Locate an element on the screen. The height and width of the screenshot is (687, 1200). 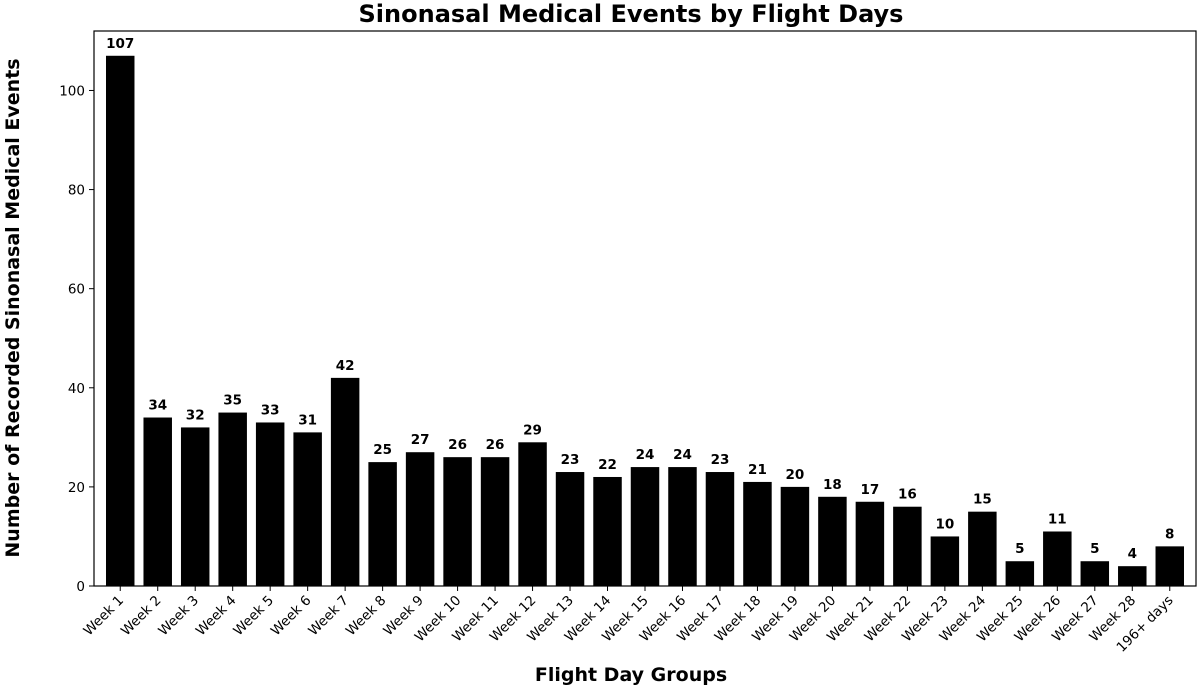
bar-value-label: 32 is located at coordinates (195, 415).